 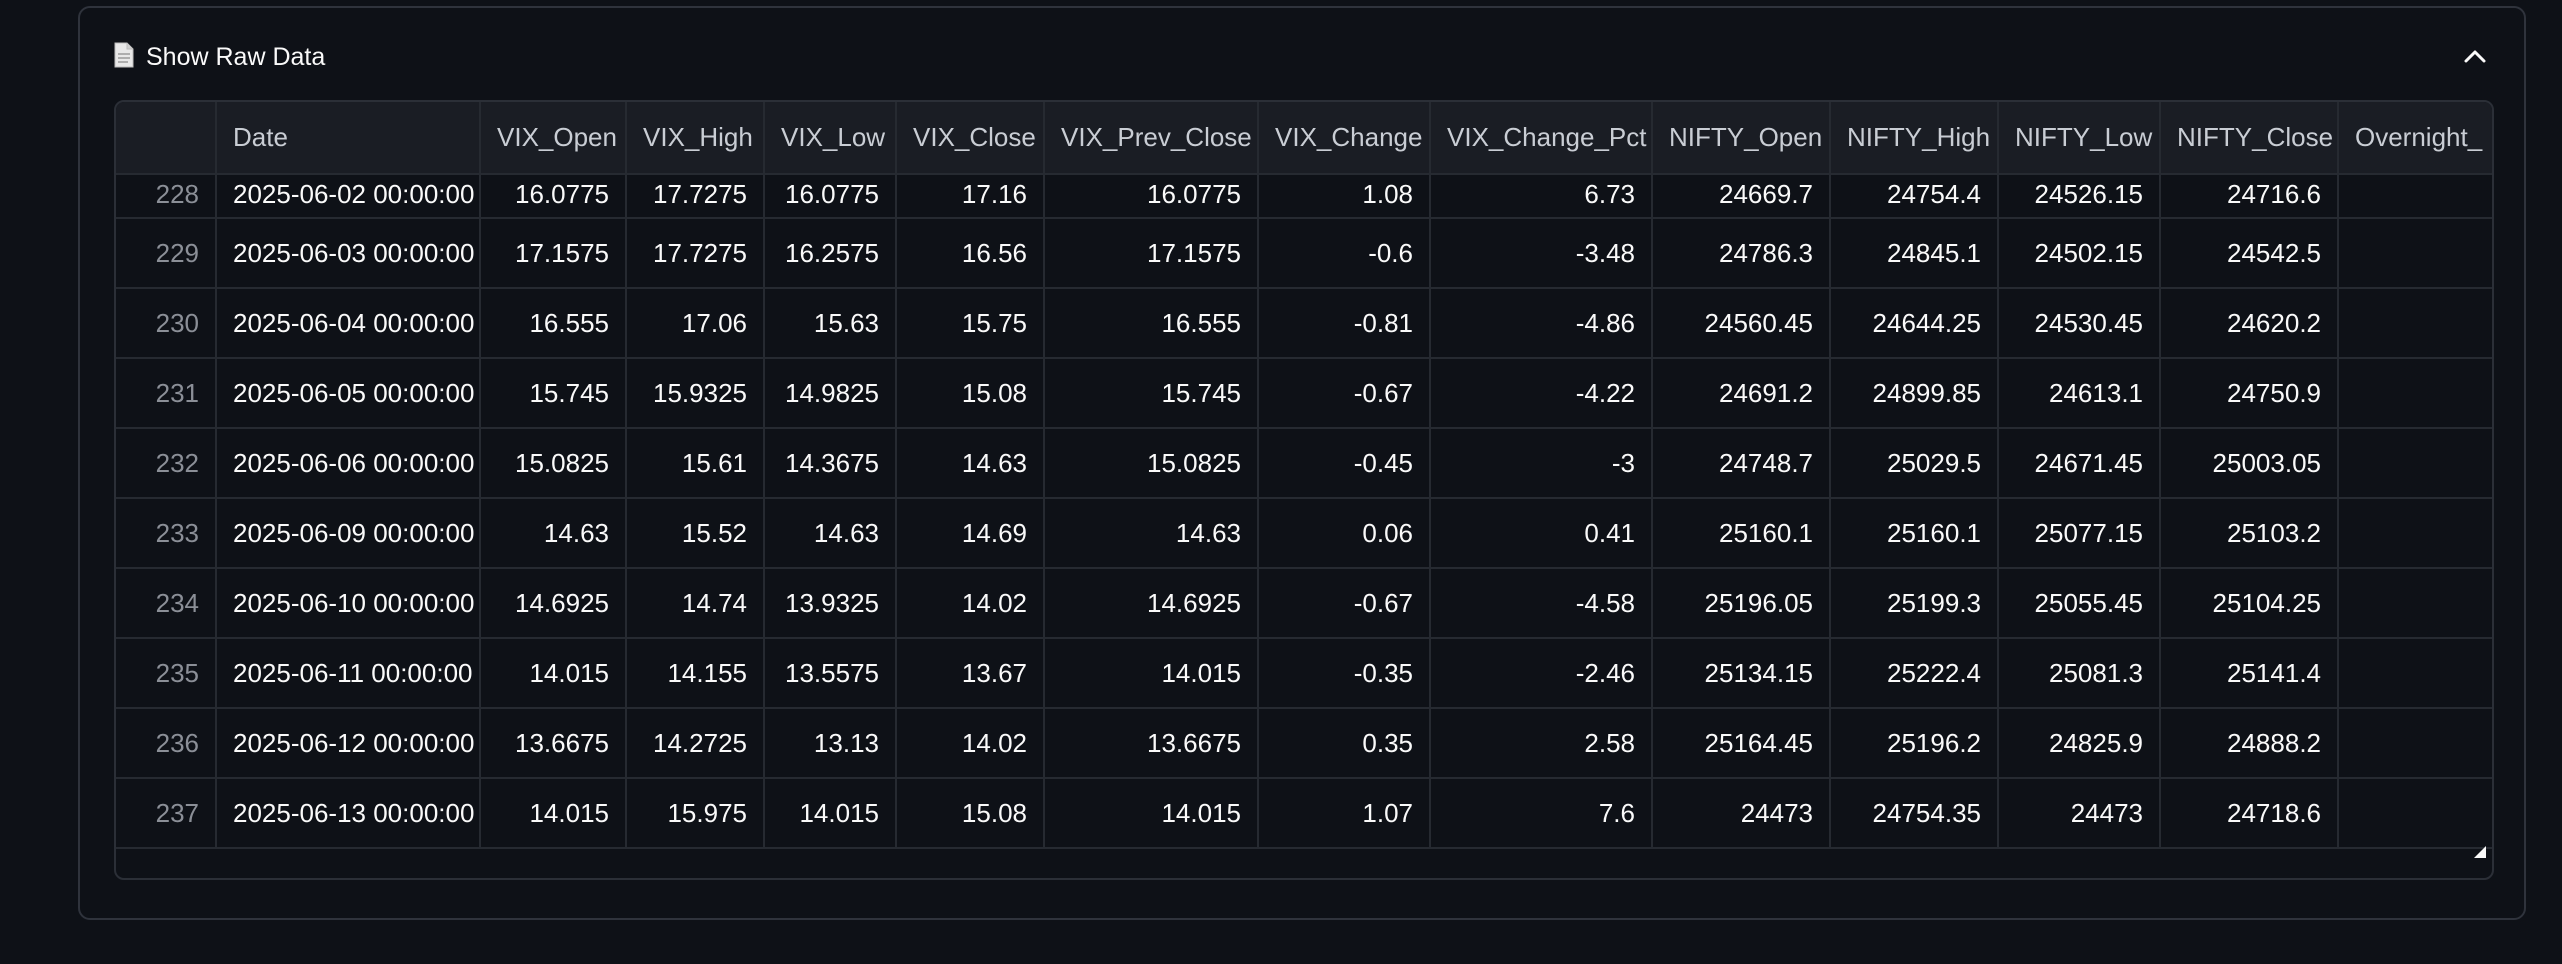 What do you see at coordinates (1541, 603) in the screenshot?
I see `table-cell: -4.58` at bounding box center [1541, 603].